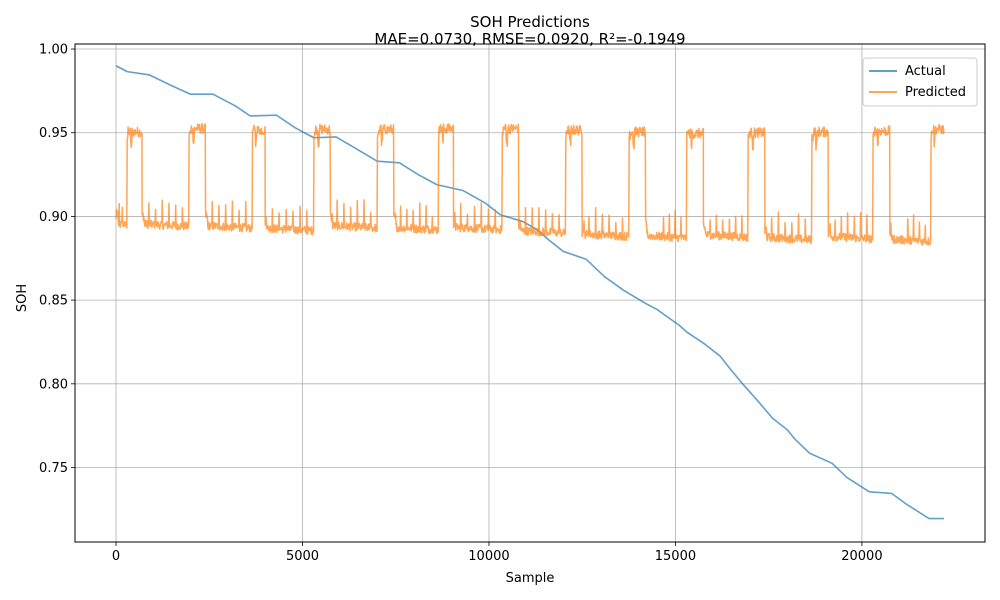  Describe the element at coordinates (935, 92) in the screenshot. I see `legend-label-predicted: Predicted` at that location.